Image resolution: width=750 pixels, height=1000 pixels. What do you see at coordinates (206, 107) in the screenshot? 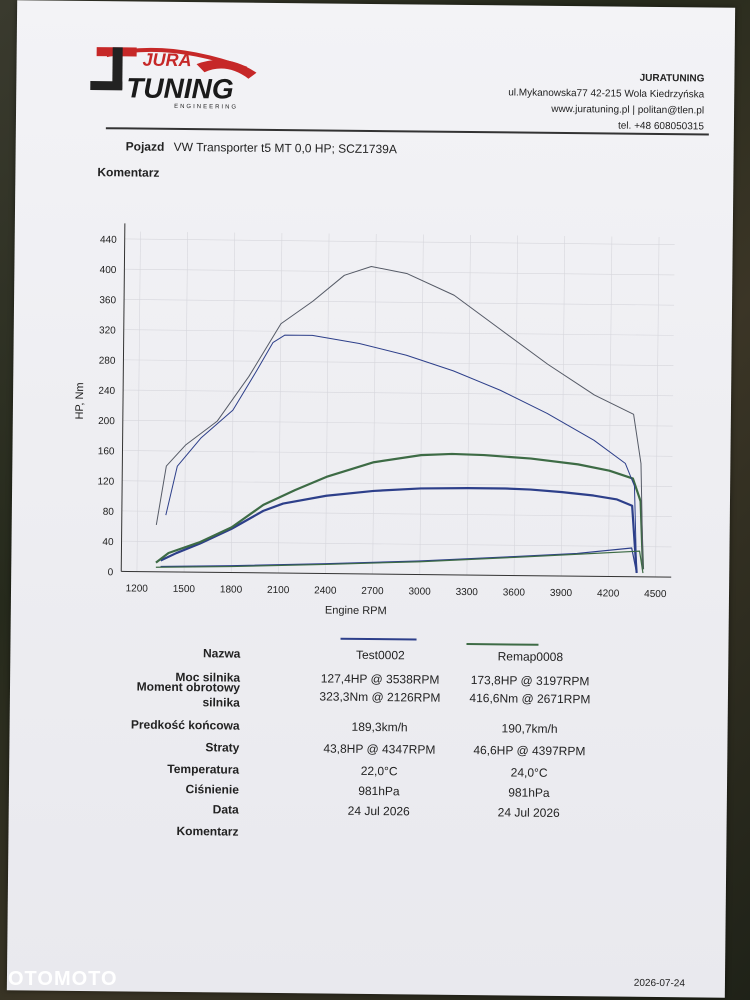
I see `logo-sub-text: ENGINEERING` at bounding box center [206, 107].